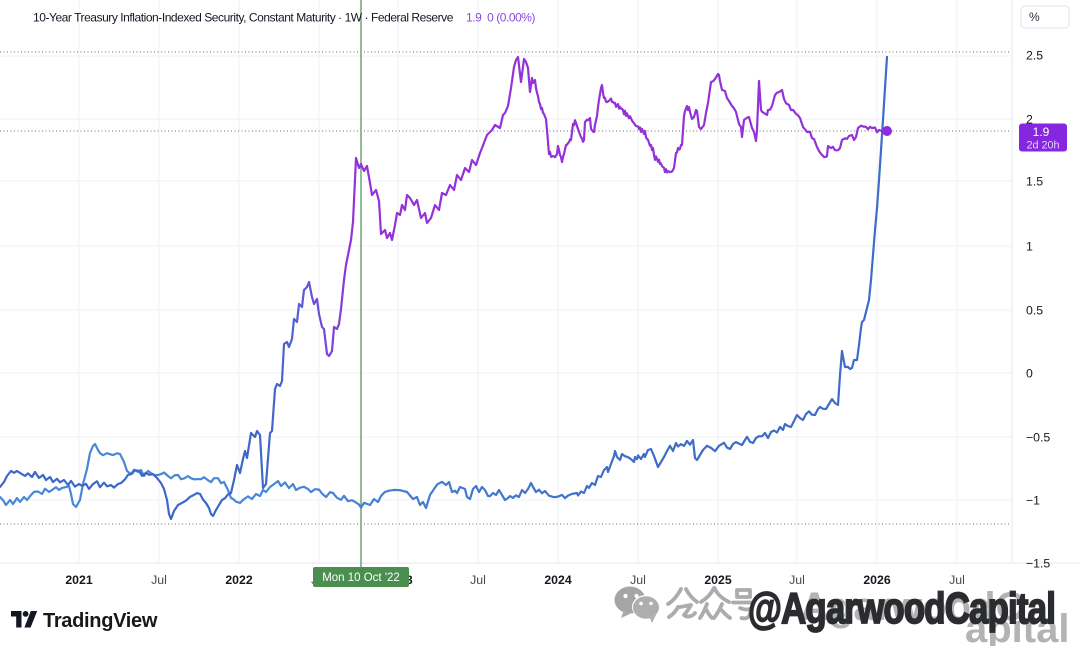 This screenshot has height=646, width=1080. What do you see at coordinates (912, 607) in the screenshot?
I see `svg-text: AgarwoodC` at bounding box center [912, 607].